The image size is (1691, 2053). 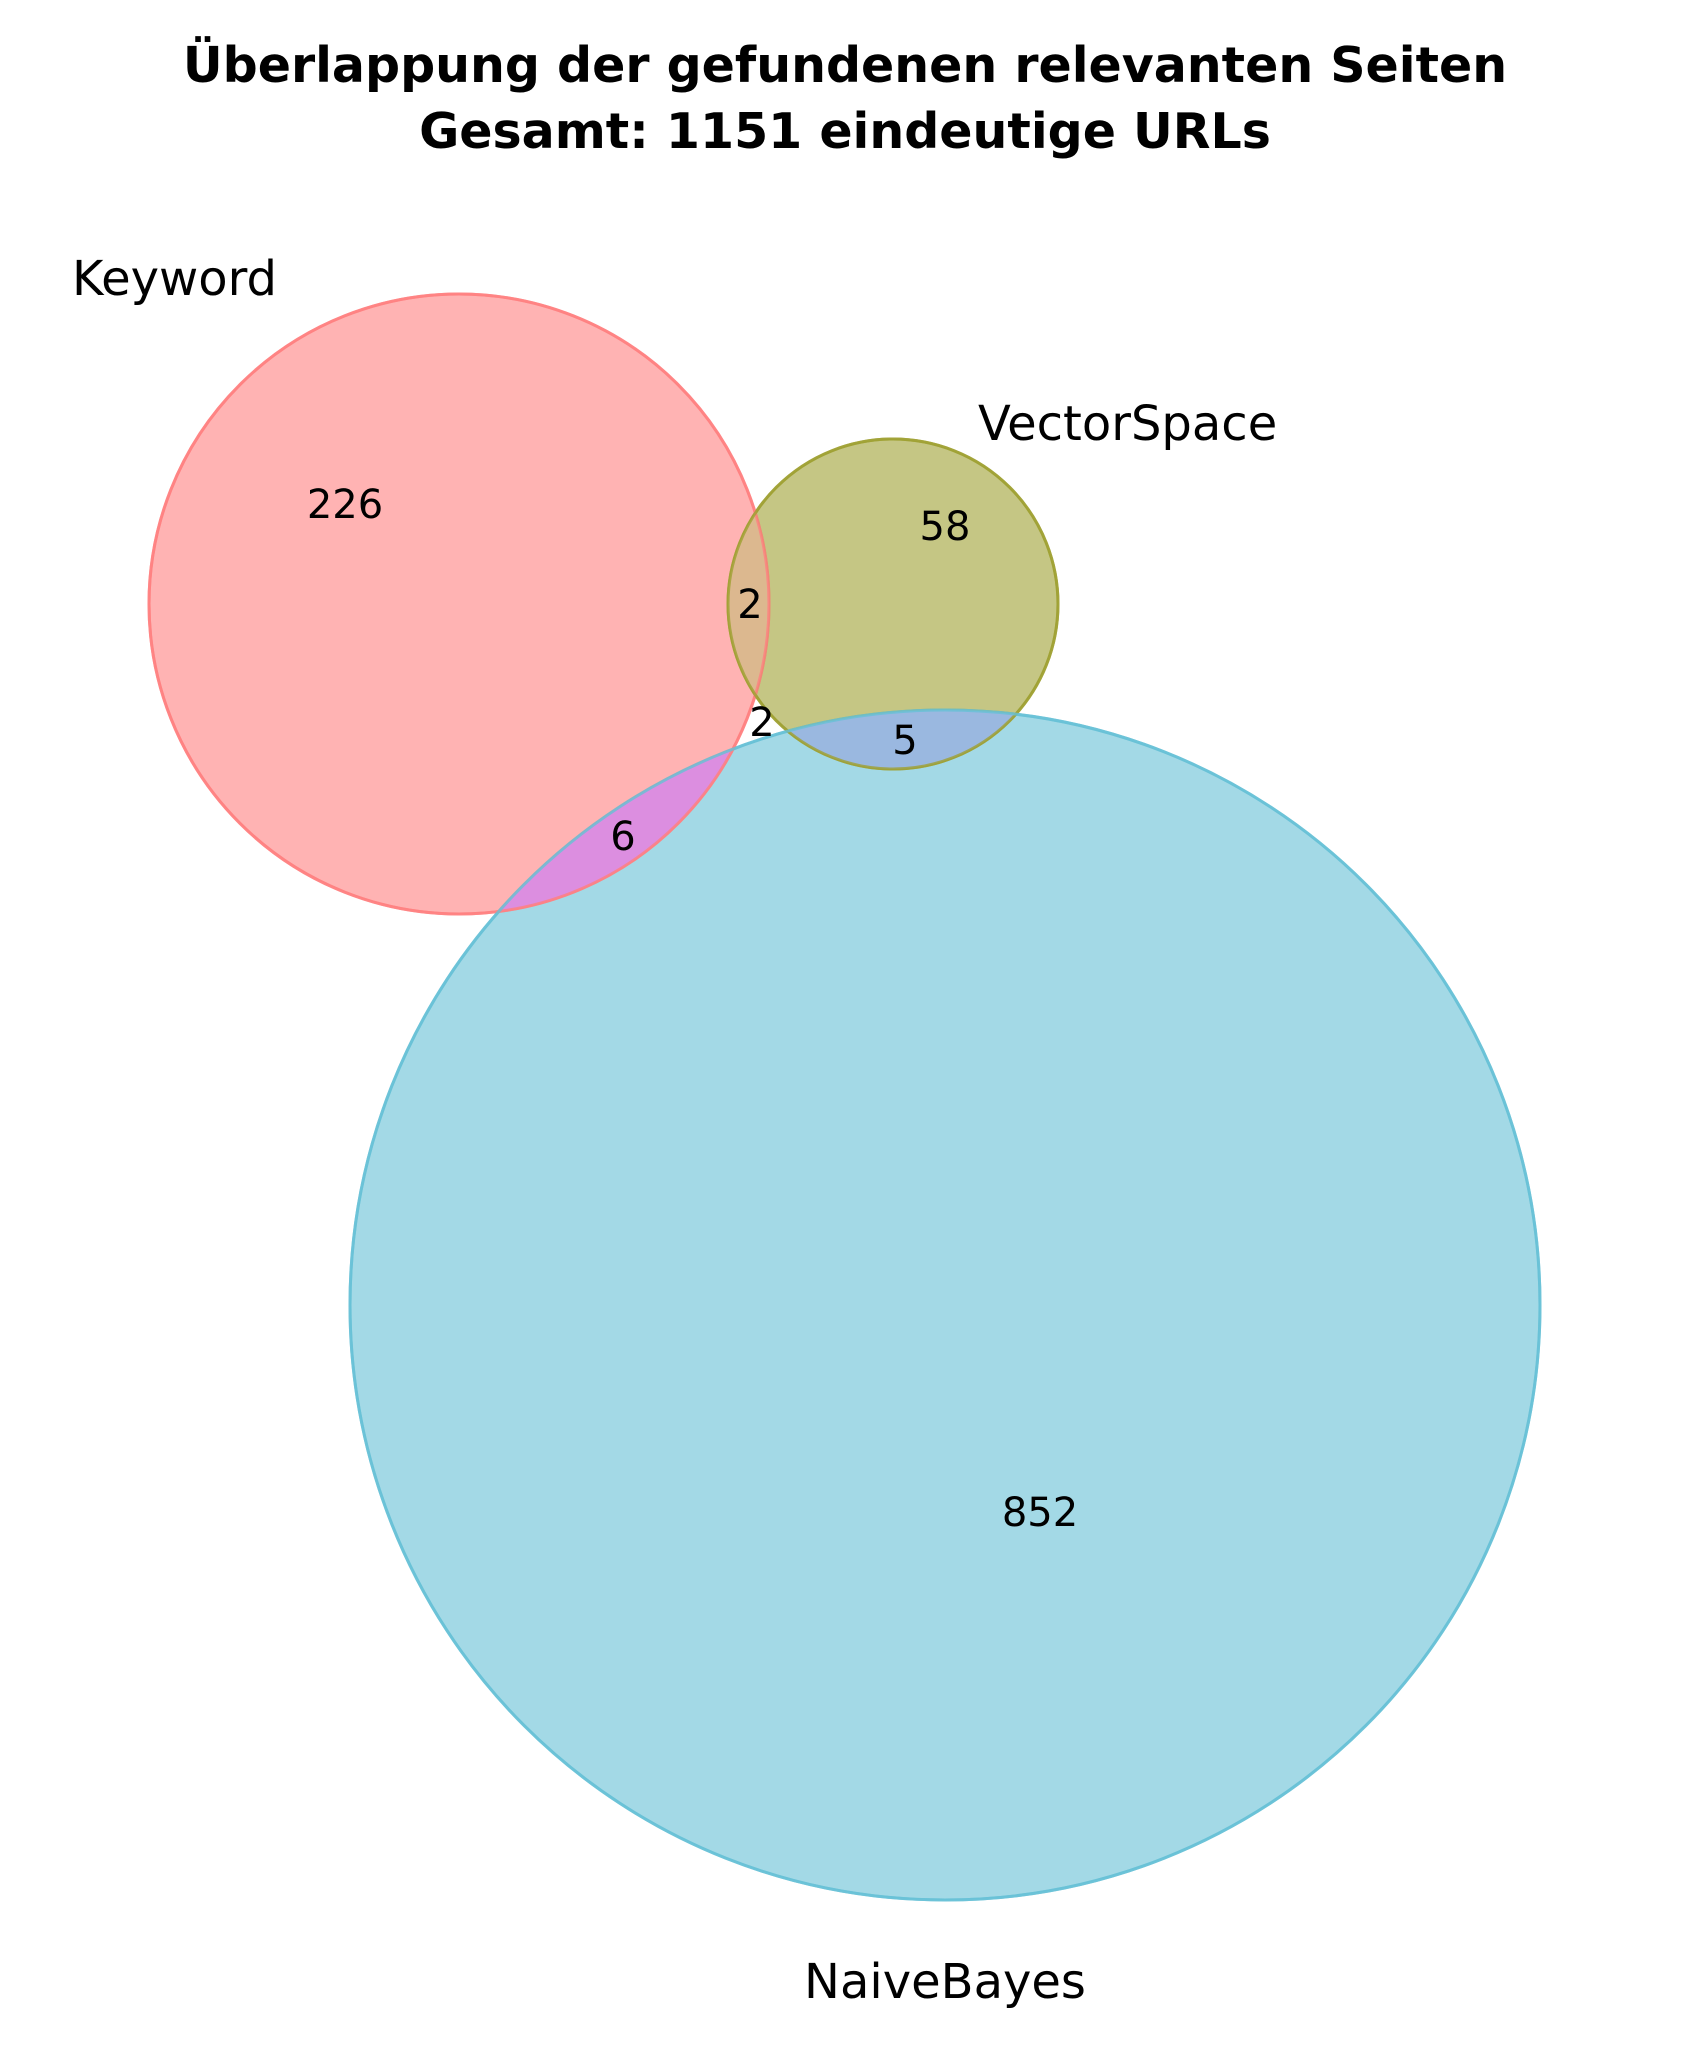 I want to click on keyword-vectorspace-count: 2, so click(x=749, y=605).